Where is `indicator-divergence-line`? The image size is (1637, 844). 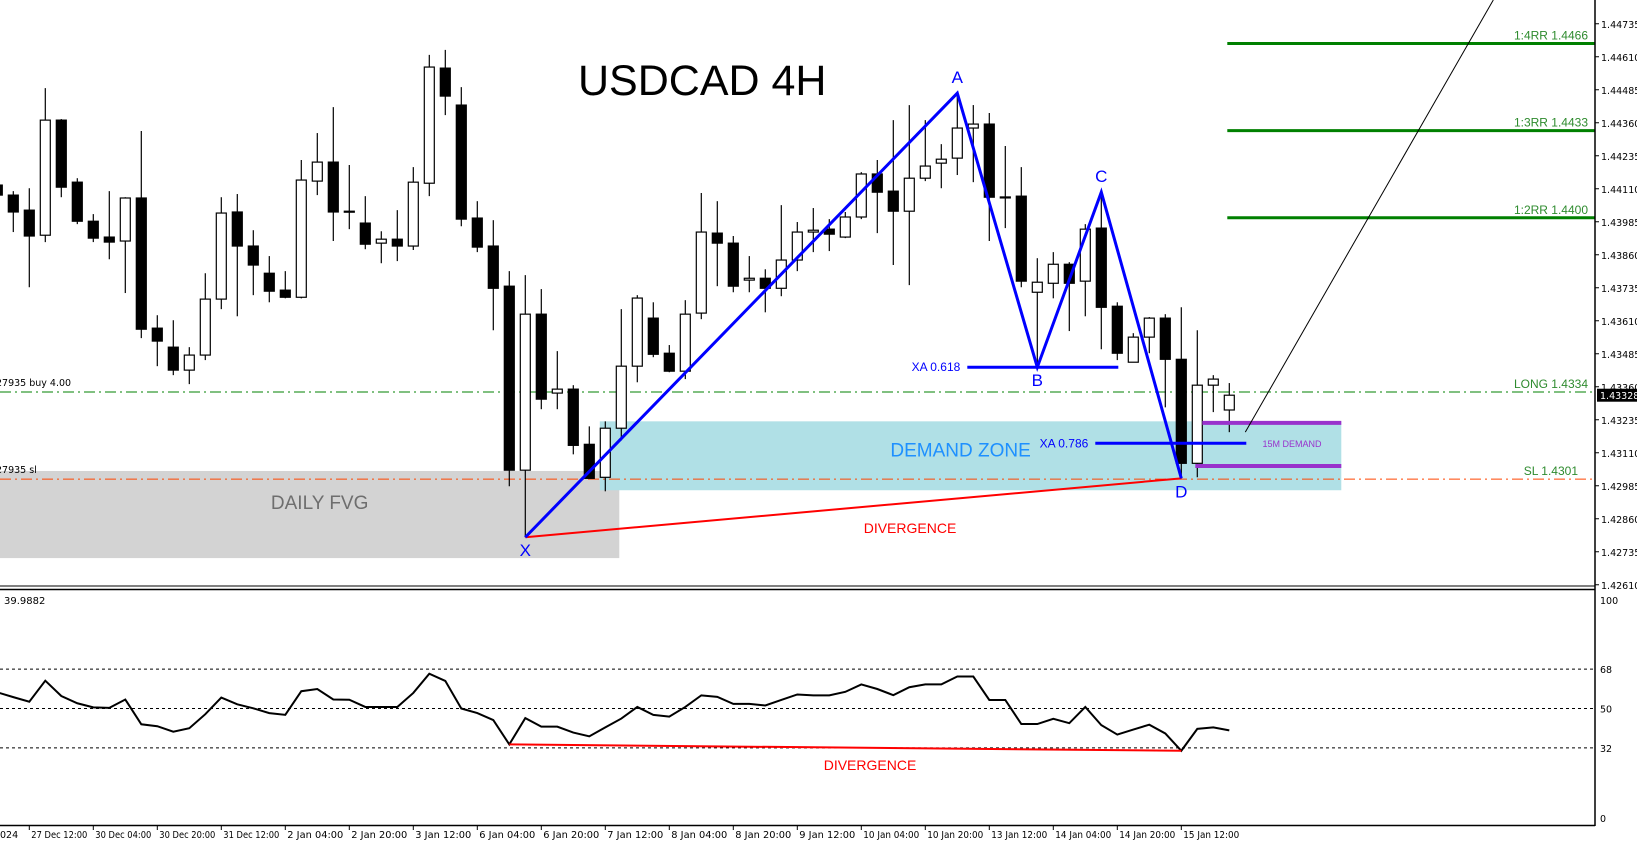
indicator-divergence-line is located at coordinates (845, 747).